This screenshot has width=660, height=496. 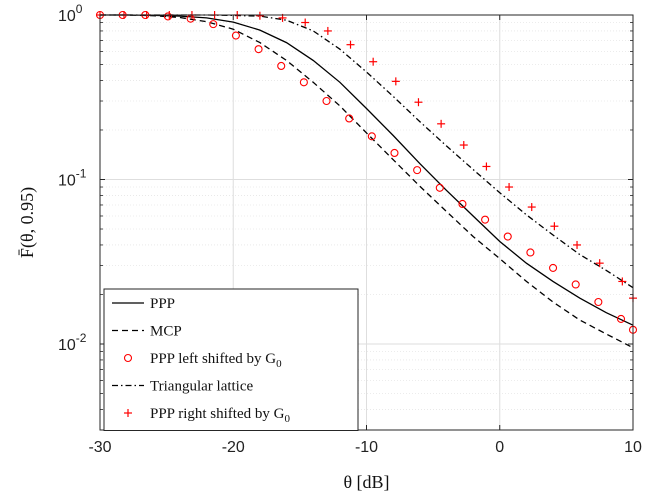 What do you see at coordinates (216, 360) in the screenshot?
I see `legend-label: PPP left shifted by G0` at bounding box center [216, 360].